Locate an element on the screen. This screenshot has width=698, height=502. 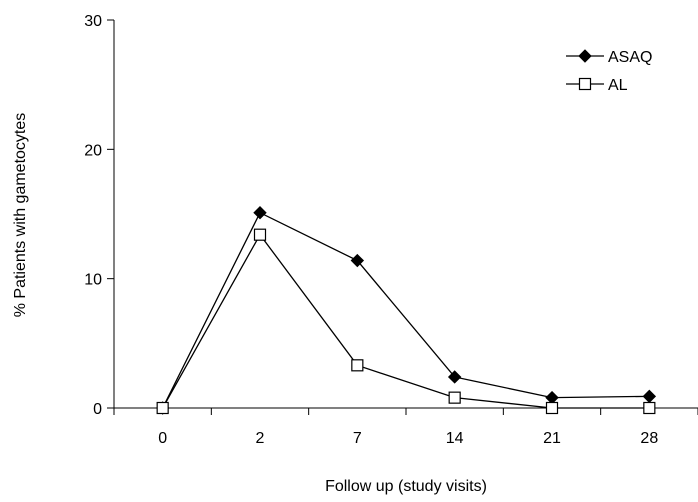
x-tick-label: 21 is located at coordinates (552, 438).